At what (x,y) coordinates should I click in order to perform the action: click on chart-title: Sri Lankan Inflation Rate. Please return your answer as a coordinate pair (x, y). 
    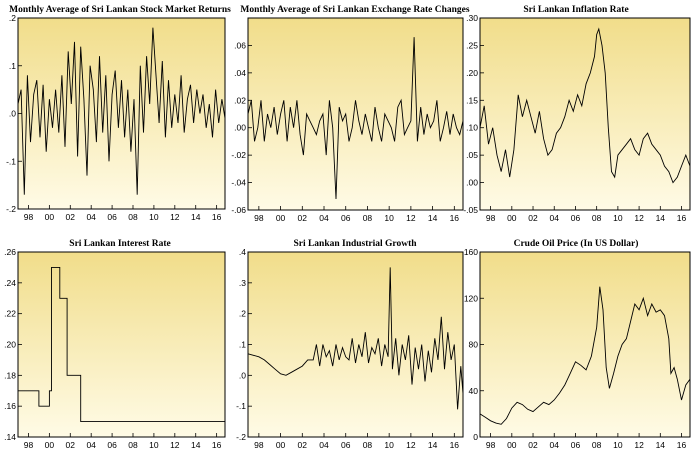
    Looking at the image, I should click on (575, 10).